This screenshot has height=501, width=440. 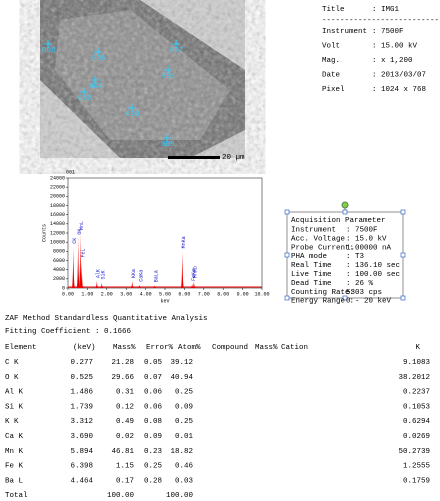 What do you see at coordinates (184, 437) in the screenshot?
I see `table-cell: 0.01` at bounding box center [184, 437].